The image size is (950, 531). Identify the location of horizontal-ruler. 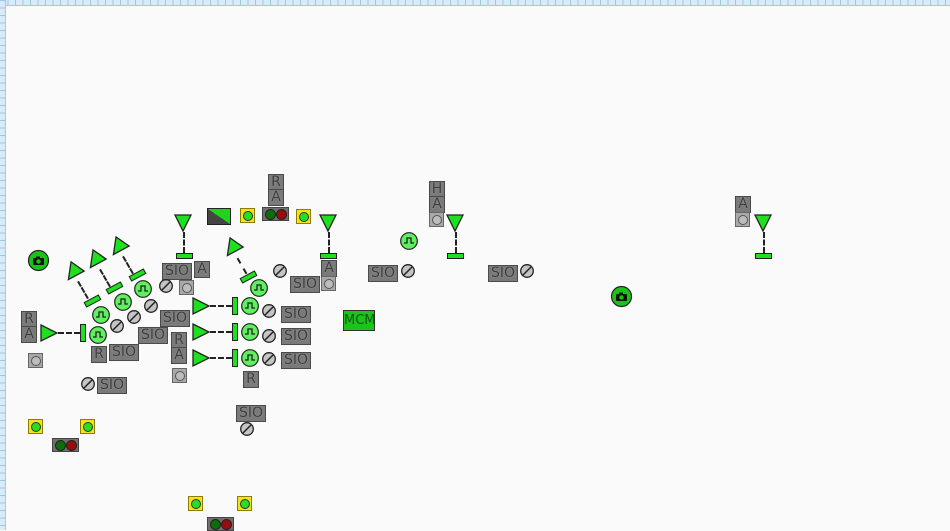
(475, 3).